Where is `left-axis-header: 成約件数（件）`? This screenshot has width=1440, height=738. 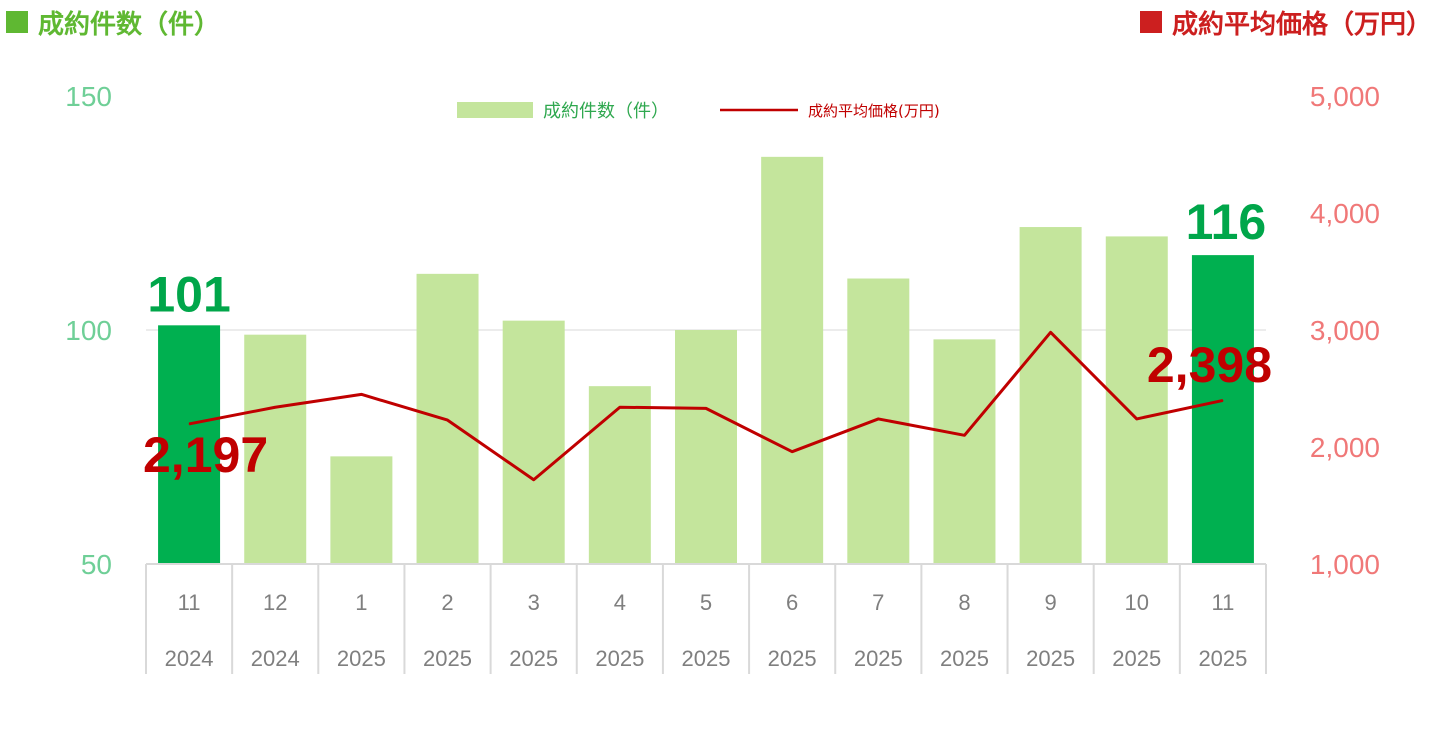
left-axis-header: 成約件数（件） is located at coordinates (113, 22).